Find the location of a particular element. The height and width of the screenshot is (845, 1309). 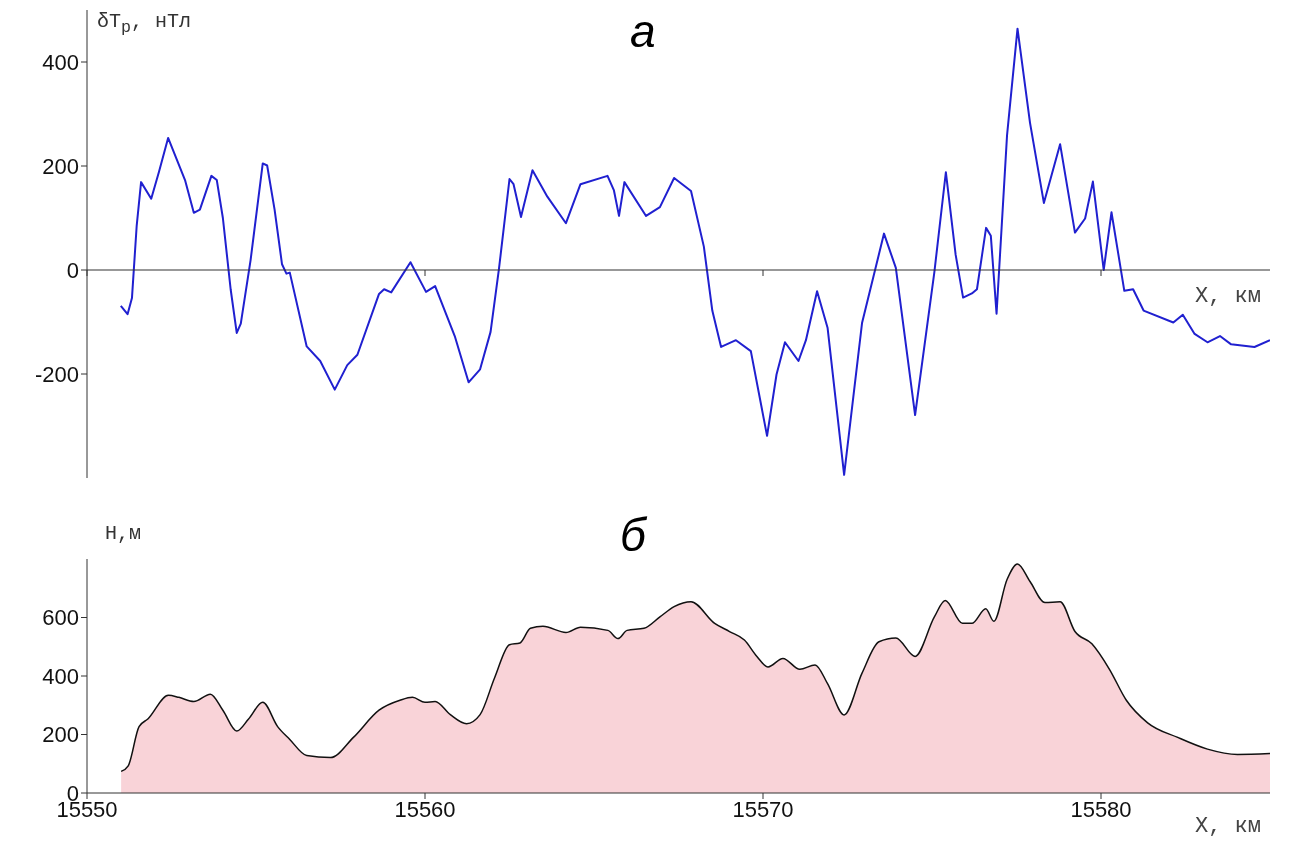

x-tick-label: 15580 is located at coordinates (1101, 809).